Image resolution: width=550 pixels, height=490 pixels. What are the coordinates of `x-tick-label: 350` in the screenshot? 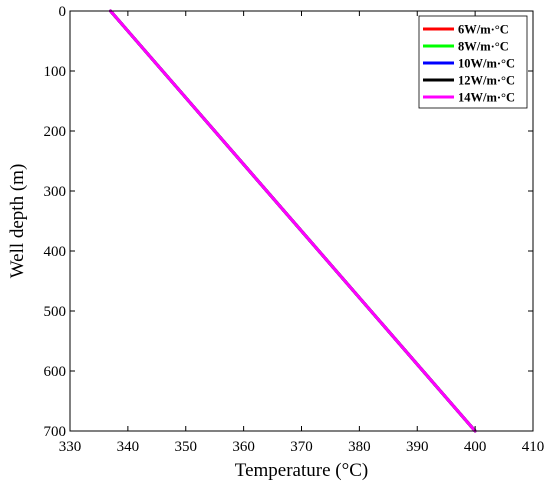 It's located at (186, 447).